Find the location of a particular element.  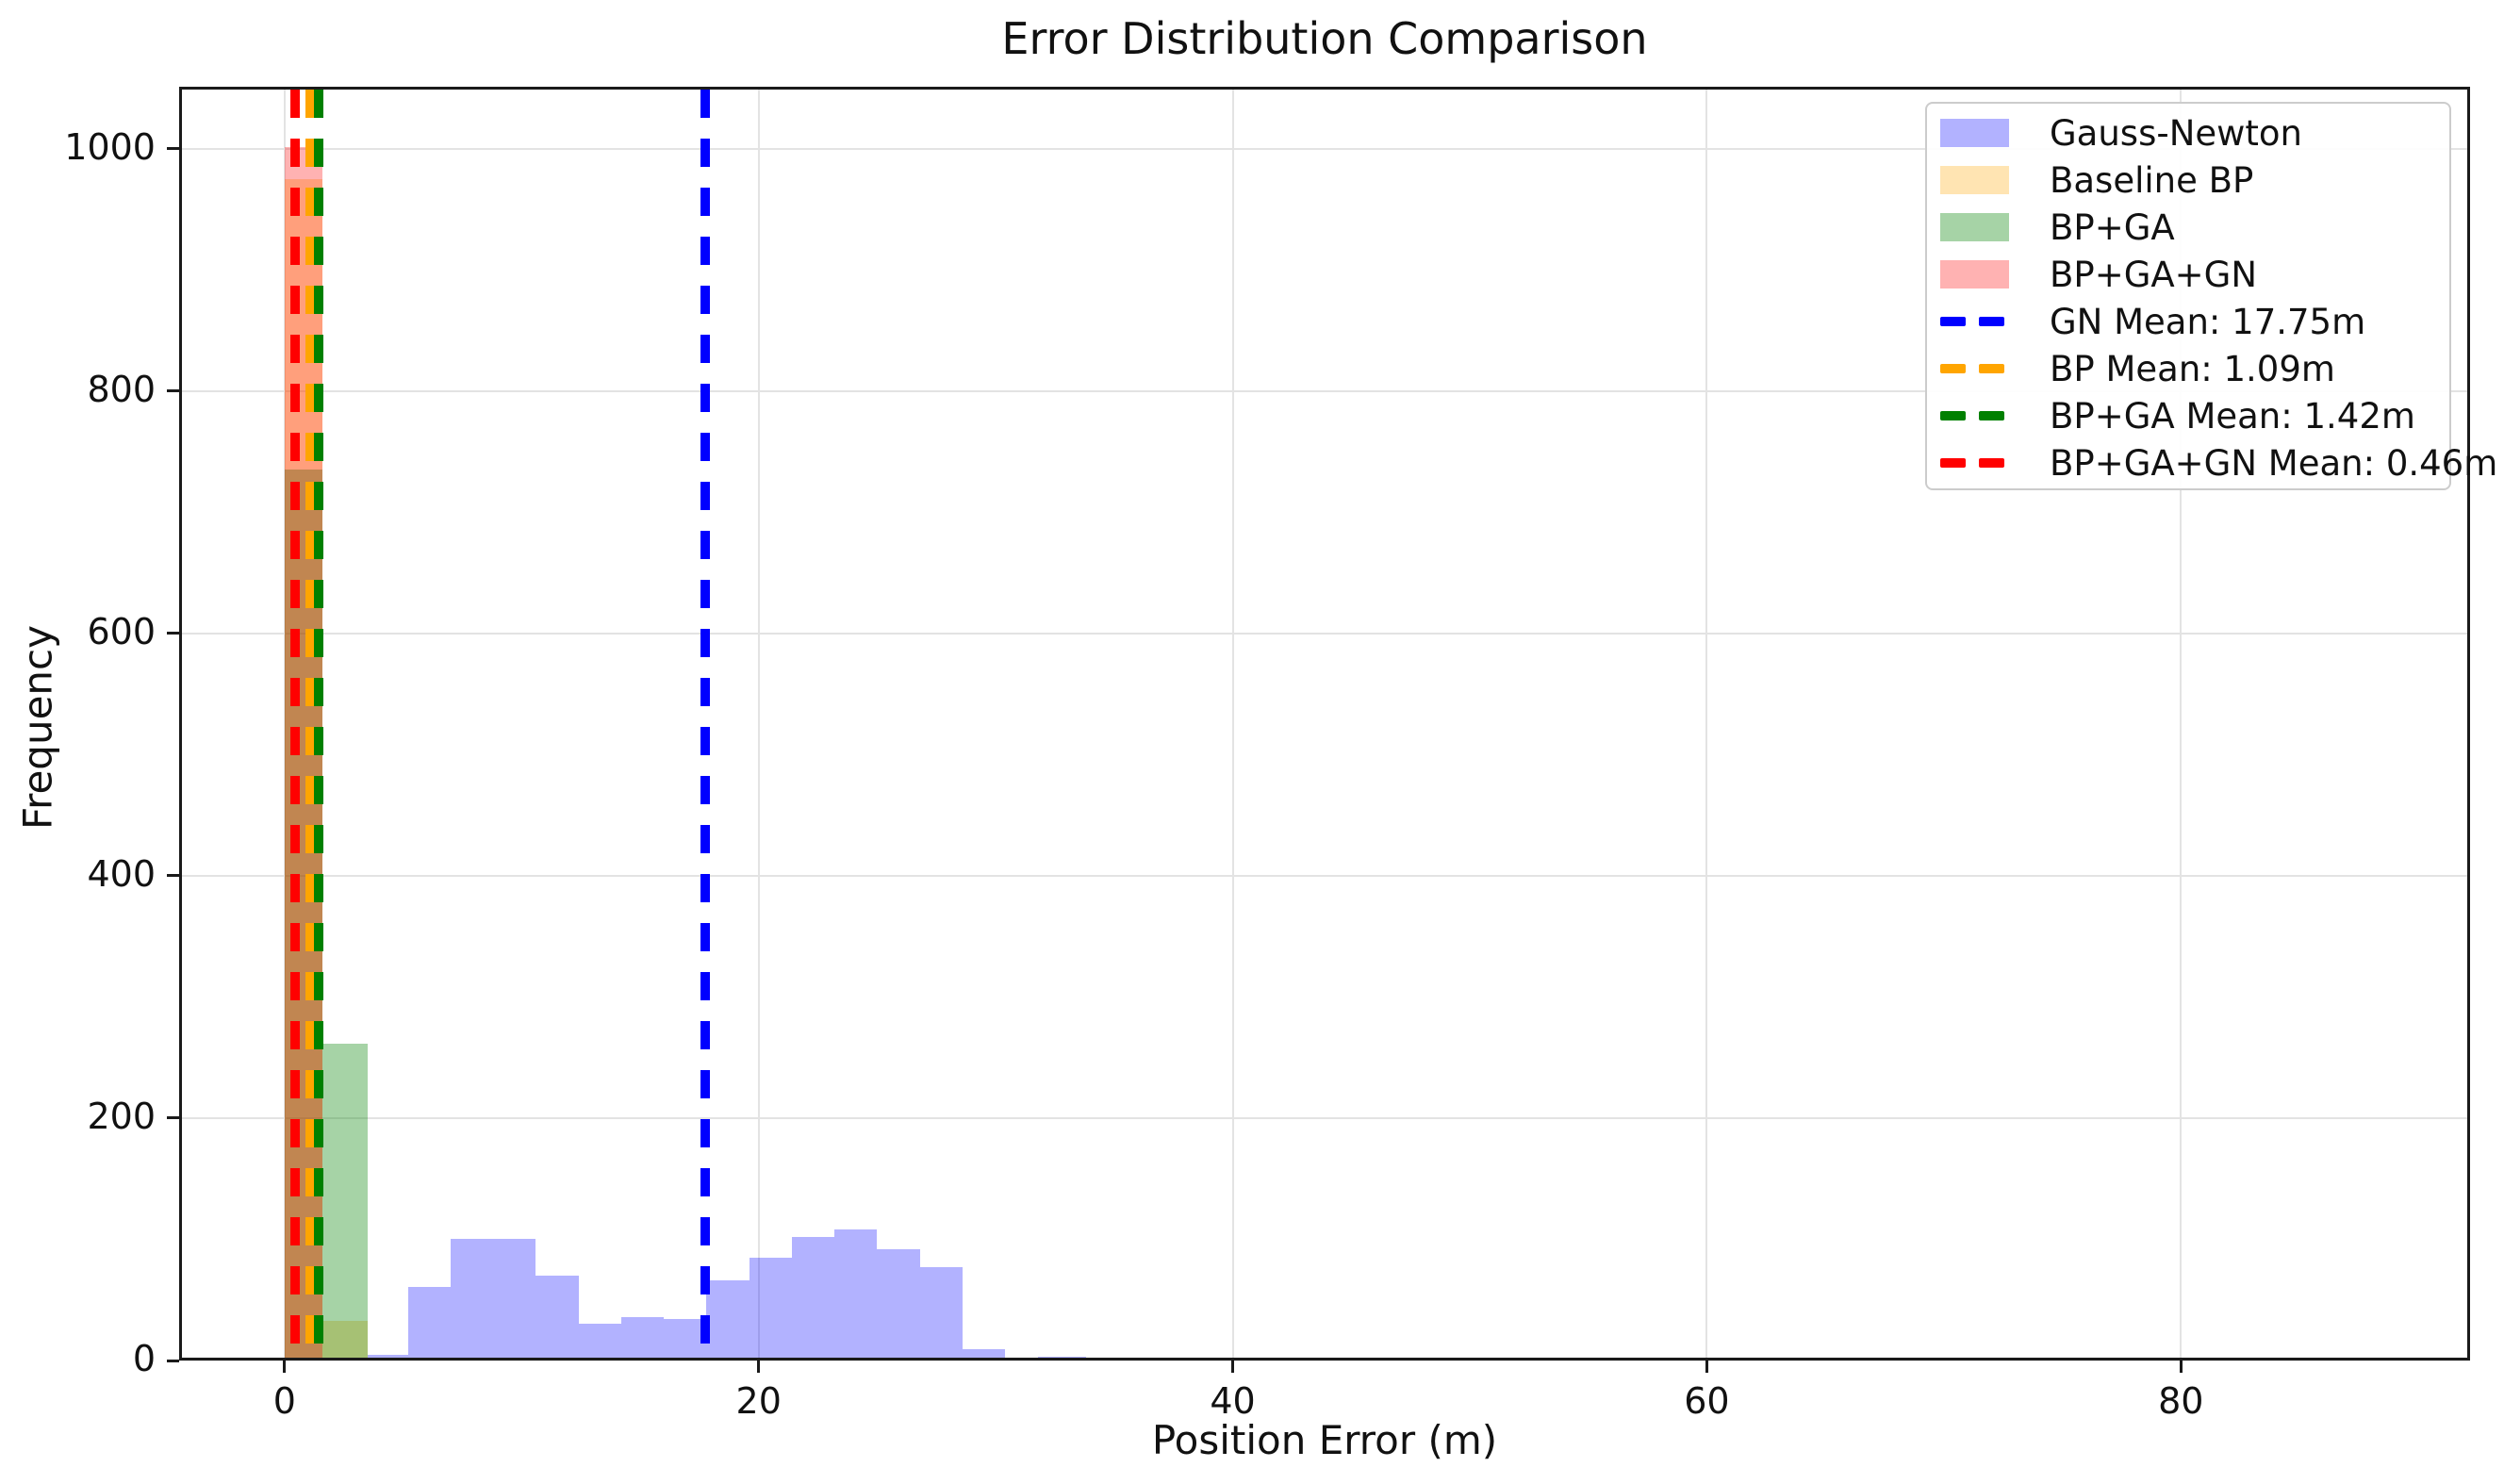

mean-line-gn is located at coordinates (705, 724).